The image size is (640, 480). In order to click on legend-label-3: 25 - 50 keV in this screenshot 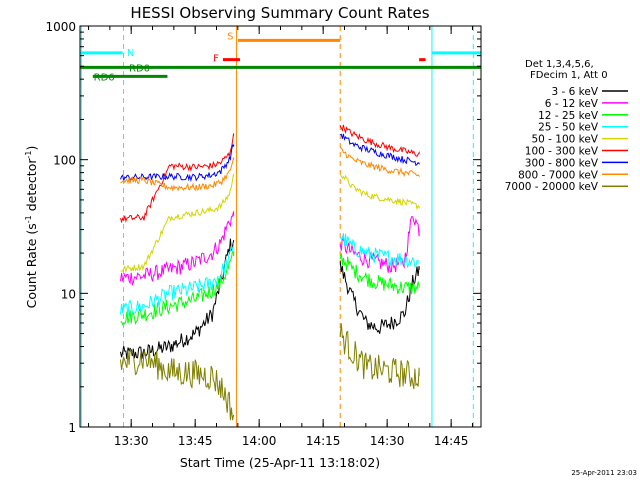, I will do `click(568, 128)`.